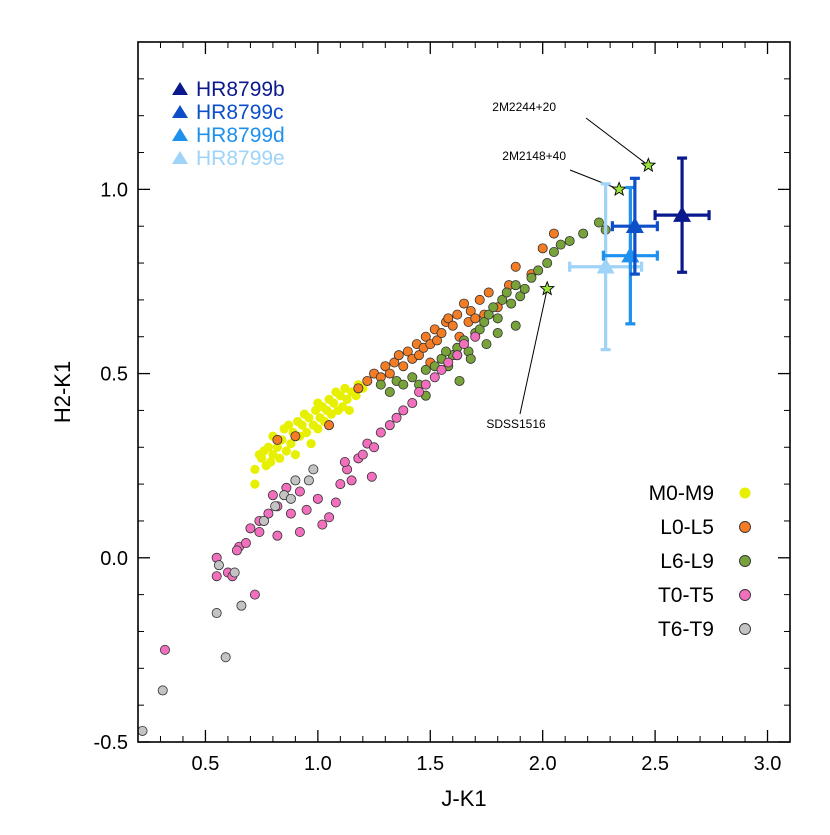  What do you see at coordinates (206, 764) in the screenshot?
I see `x-tick-label: 0.5` at bounding box center [206, 764].